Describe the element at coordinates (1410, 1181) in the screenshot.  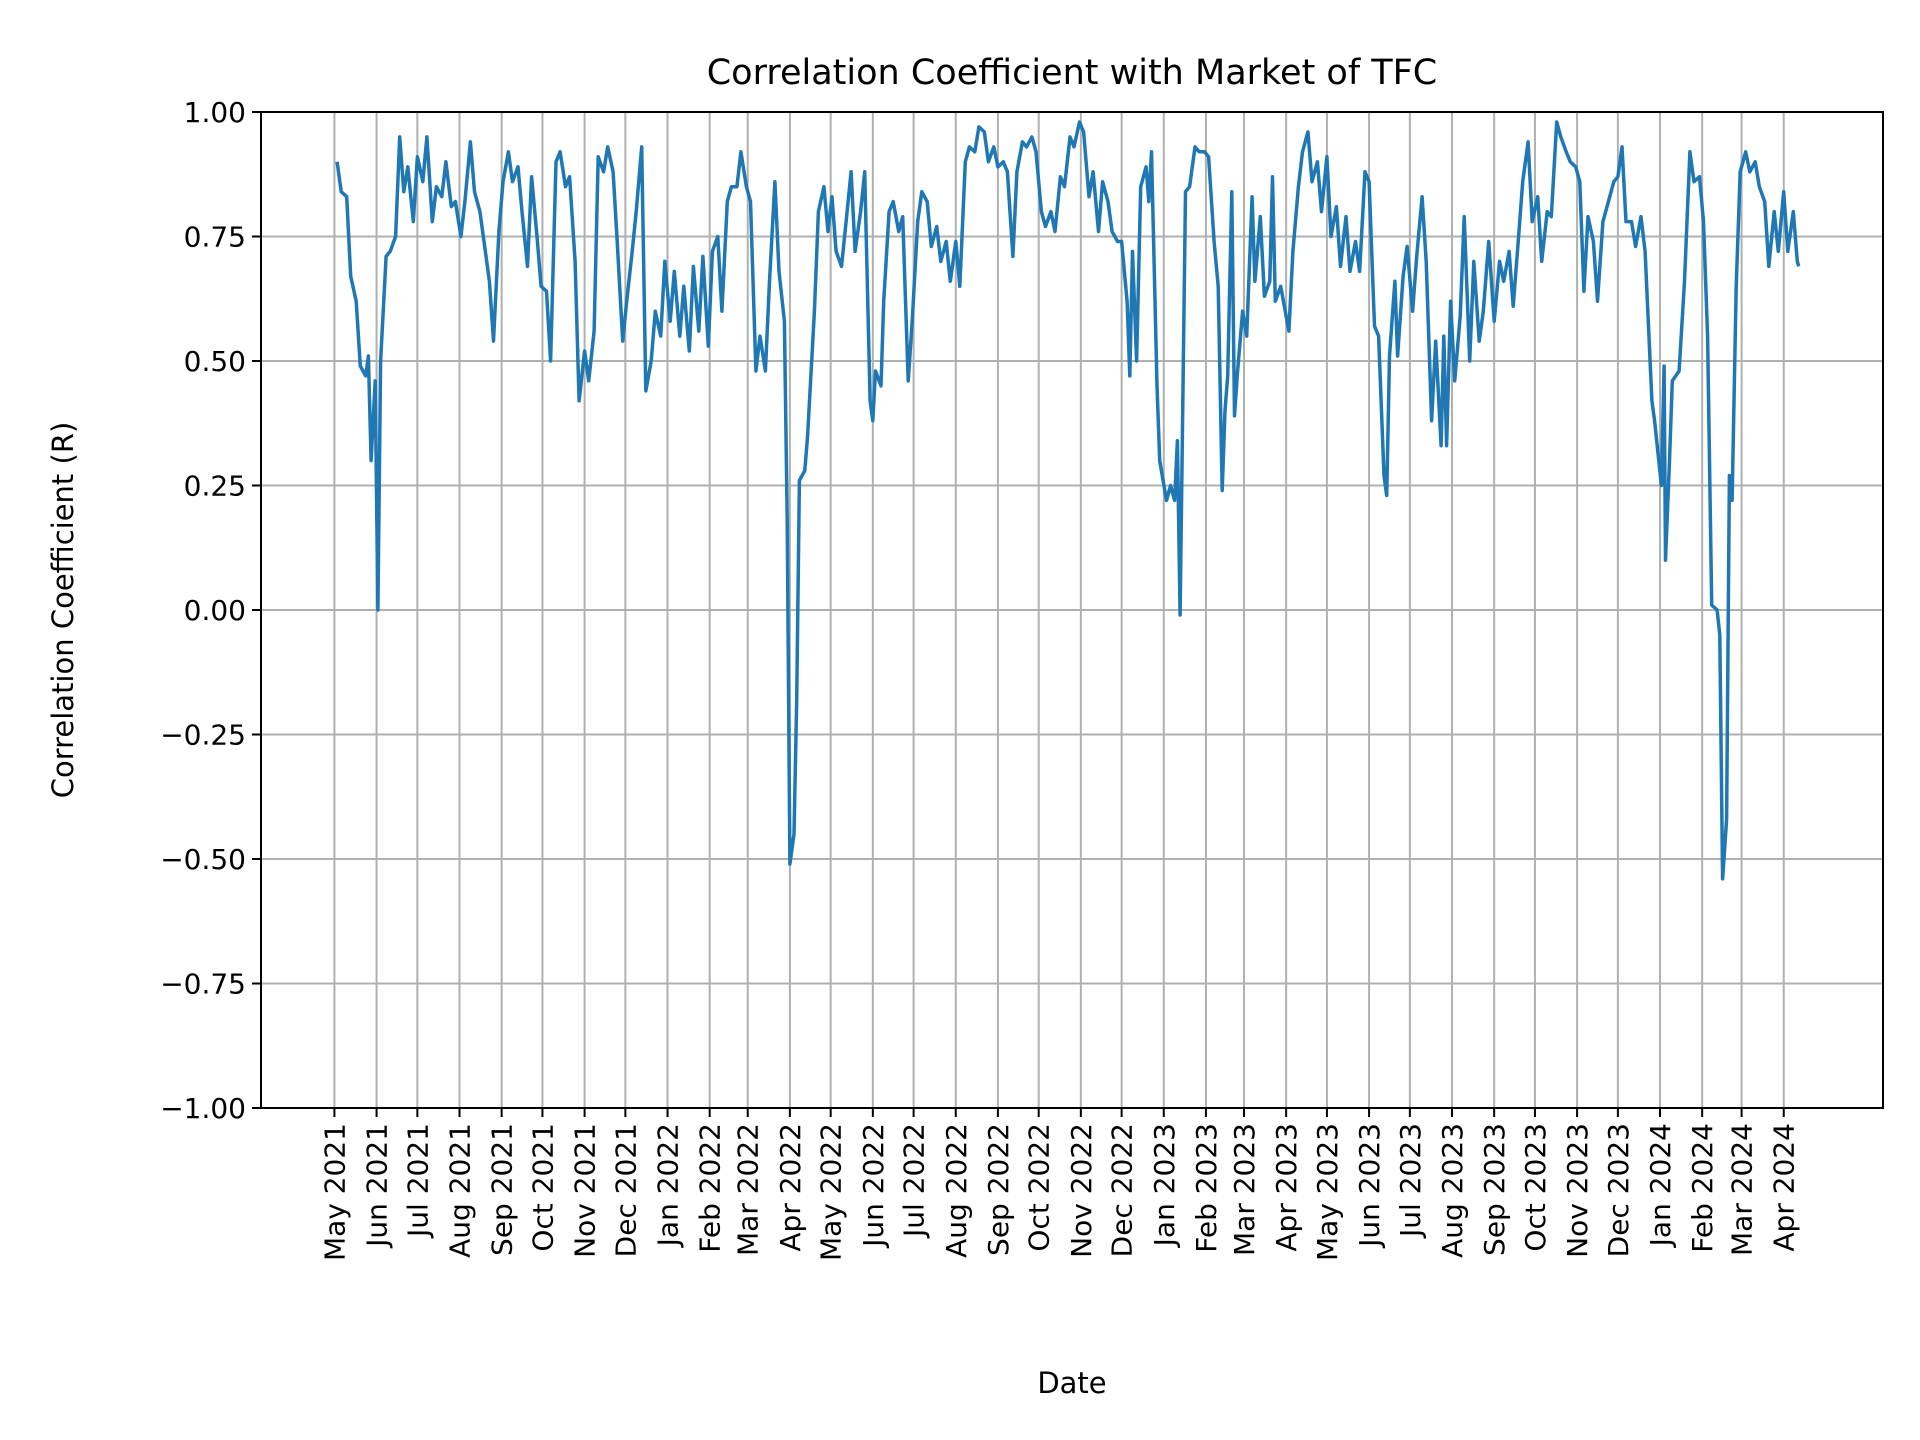
I see `x-tick-label: Jul 2023` at that location.